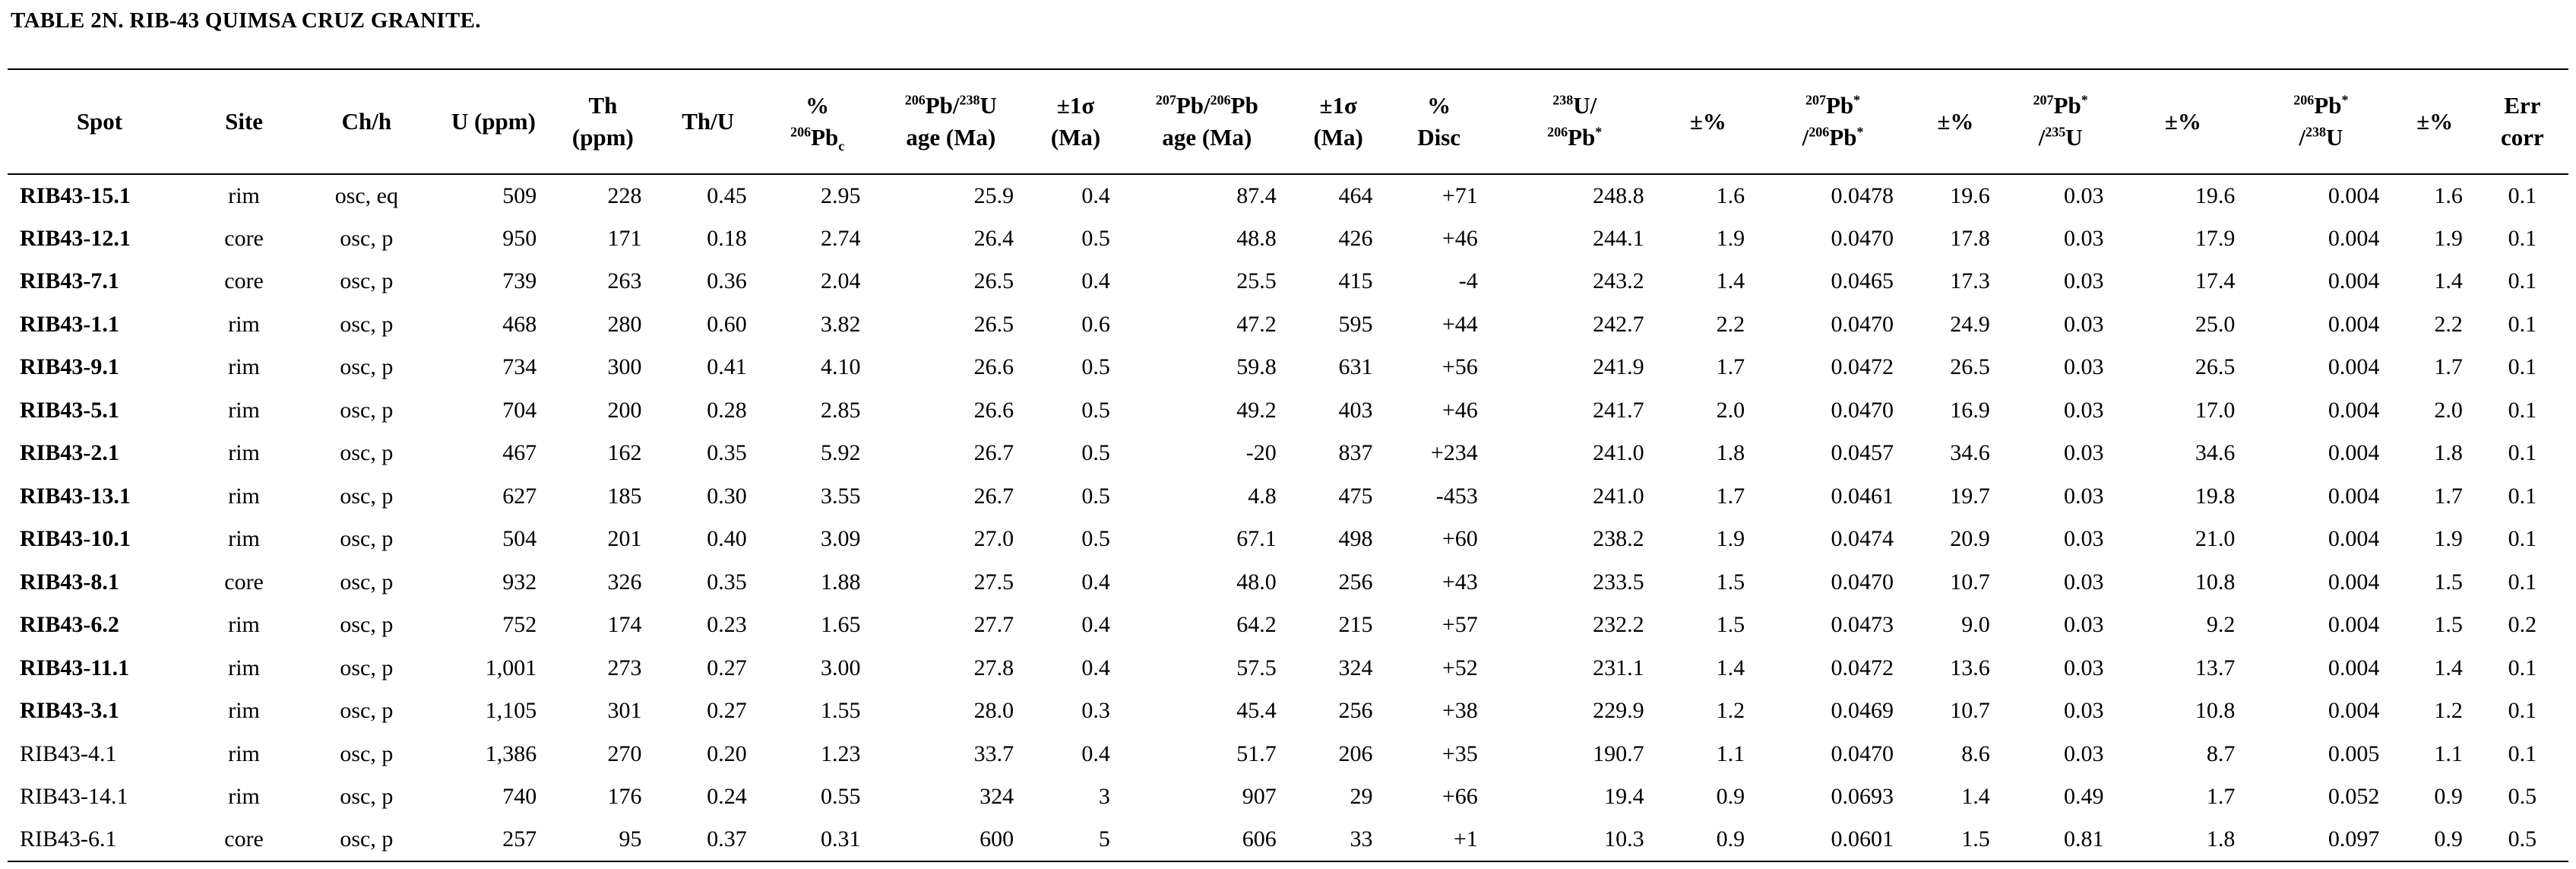 This screenshot has height=869, width=2576. Describe the element at coordinates (951, 121) in the screenshot. I see `col-header-age-206-238: 206Pb/238U age (Ma)` at that location.